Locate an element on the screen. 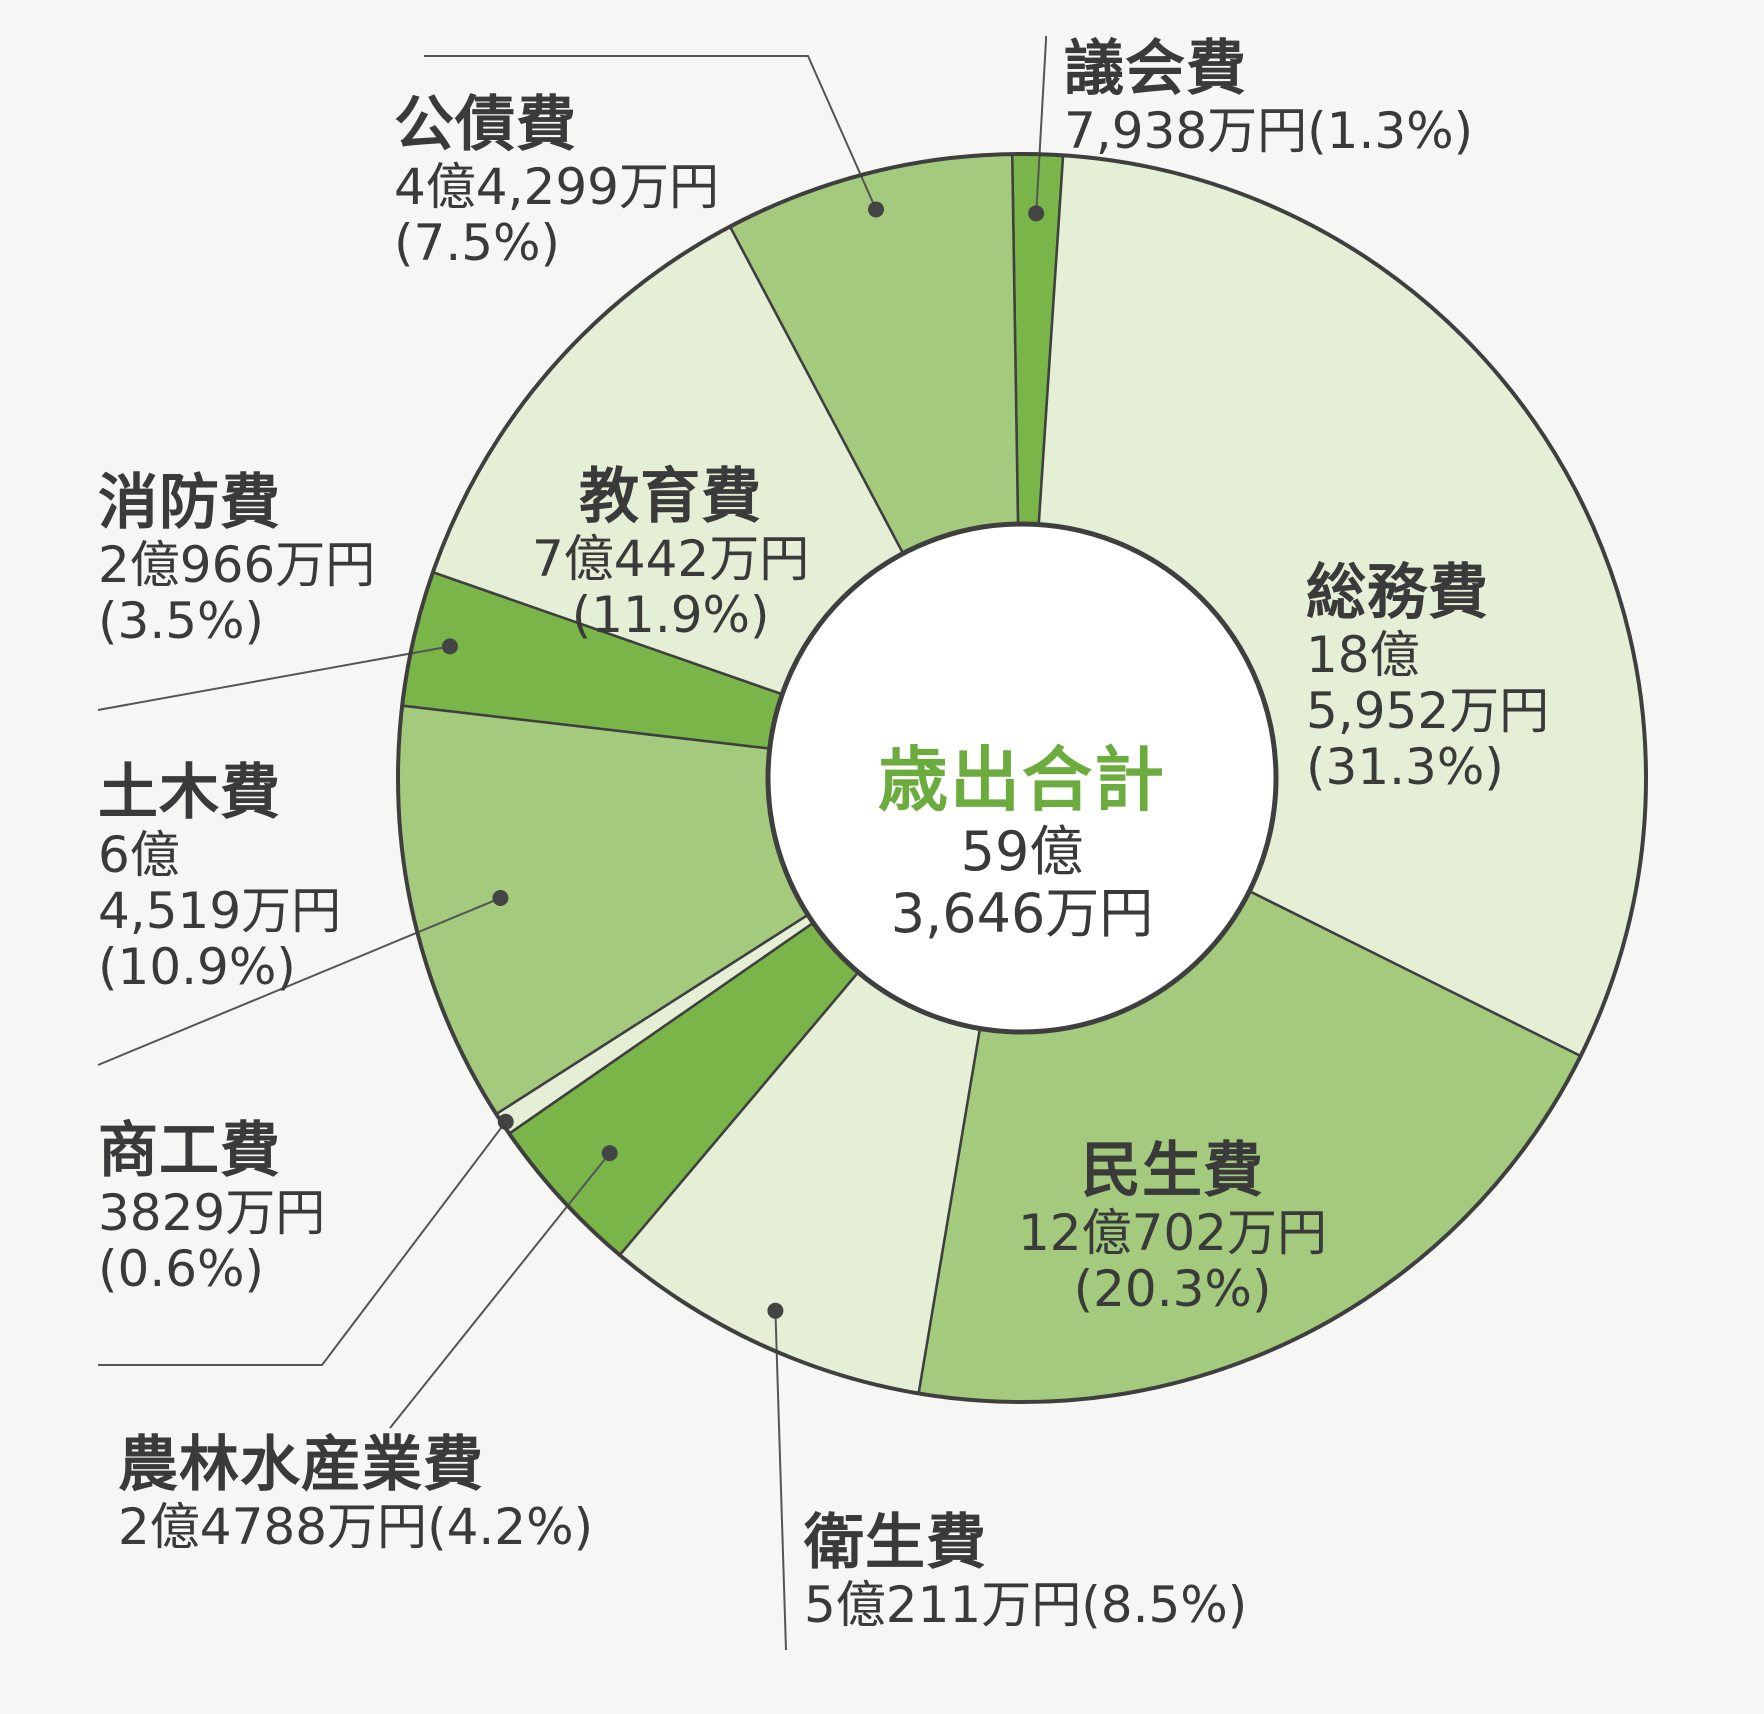 The image size is (1764, 1714). leader-line-shokohi is located at coordinates (302, 1243).